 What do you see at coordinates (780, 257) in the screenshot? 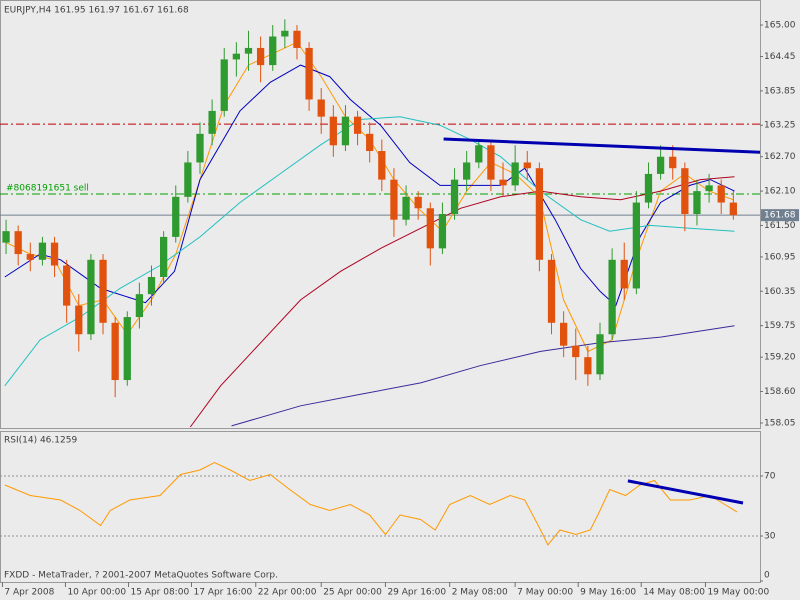
I see `y-tick-label: 160.95` at bounding box center [780, 257].